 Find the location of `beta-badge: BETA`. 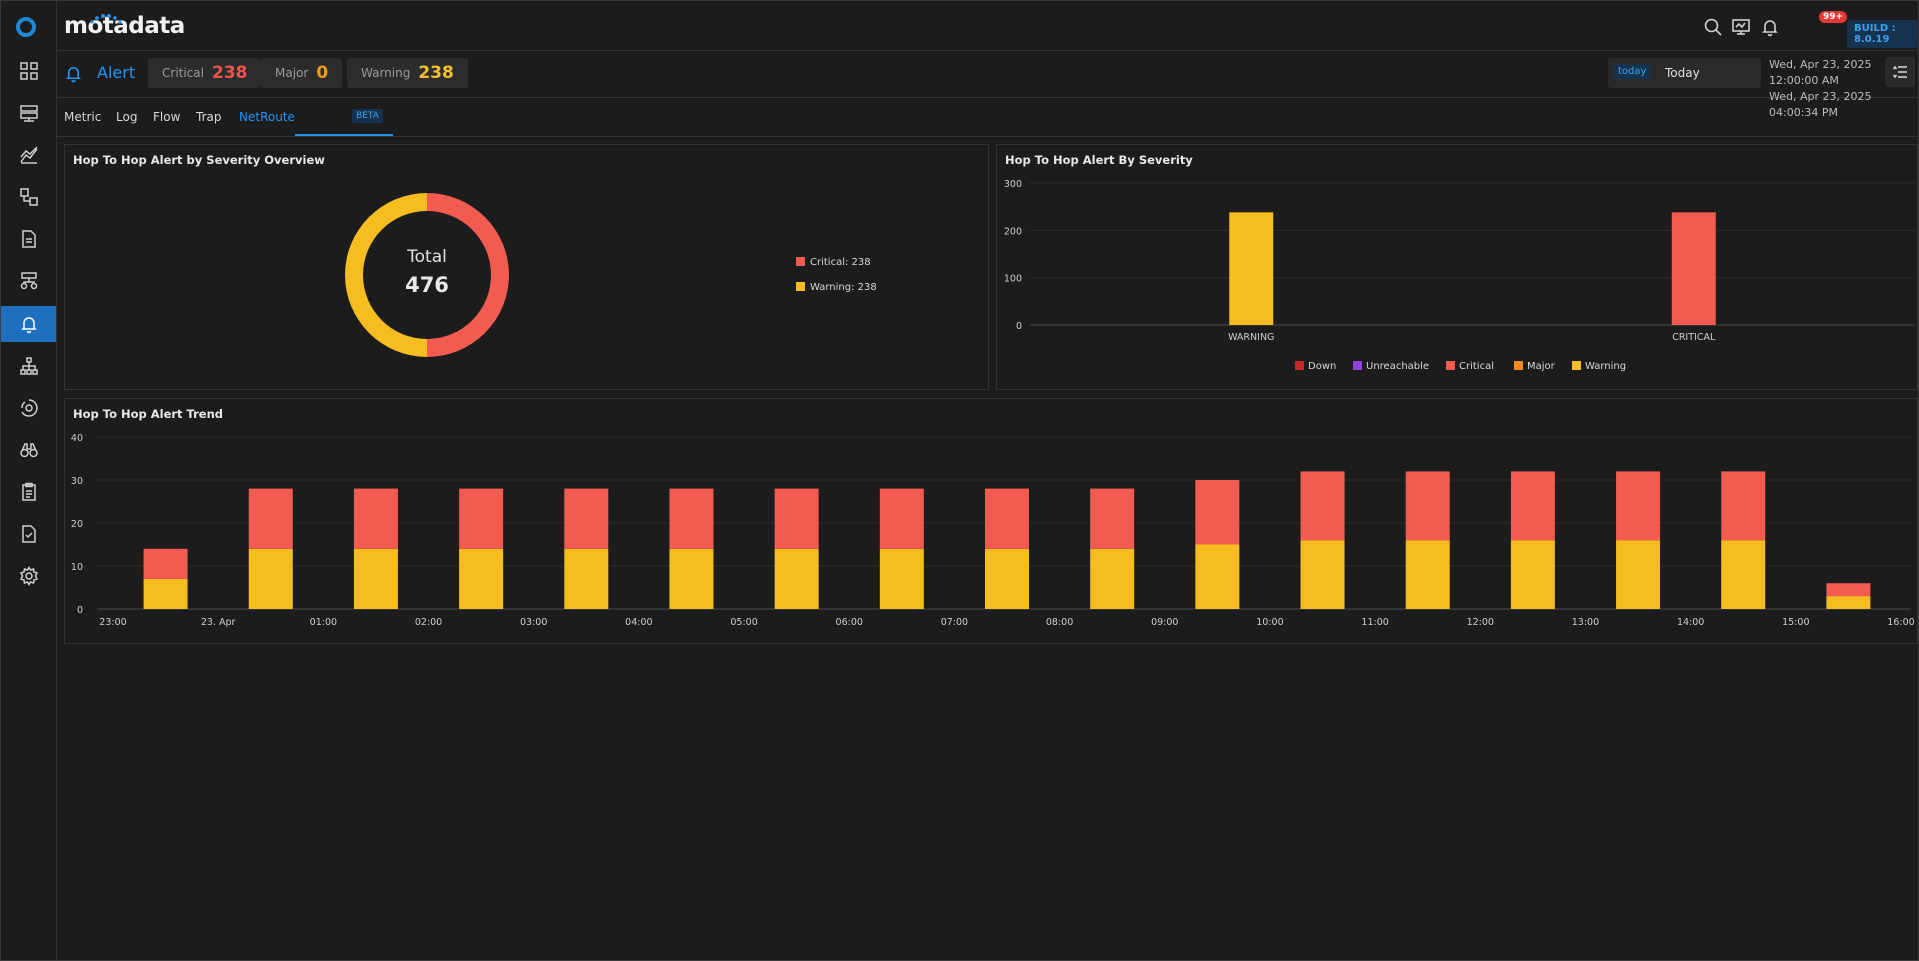

beta-badge: BETA is located at coordinates (367, 116).